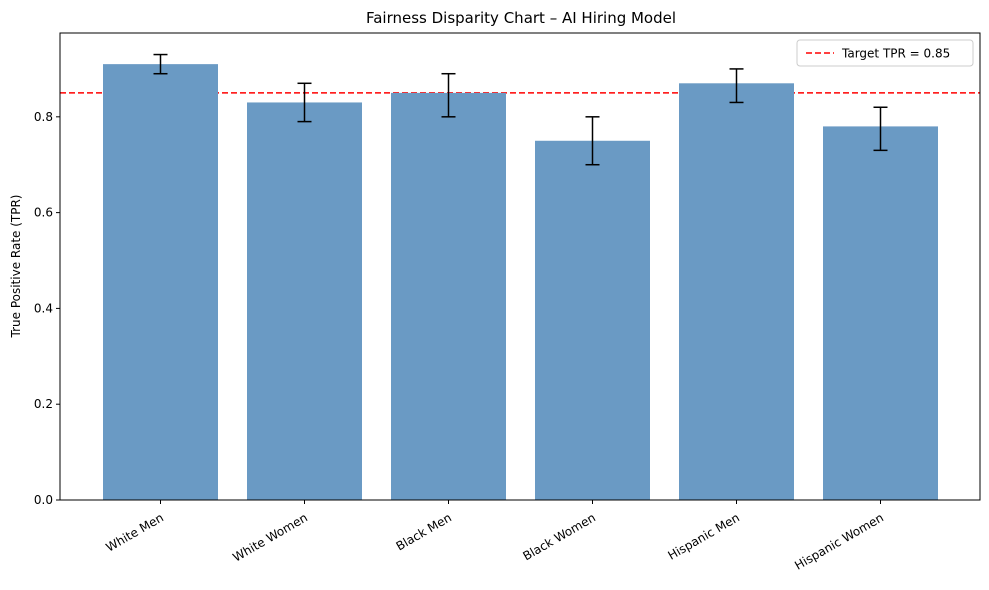  What do you see at coordinates (43, 117) in the screenshot?
I see `y-tick-label: 0.8` at bounding box center [43, 117].